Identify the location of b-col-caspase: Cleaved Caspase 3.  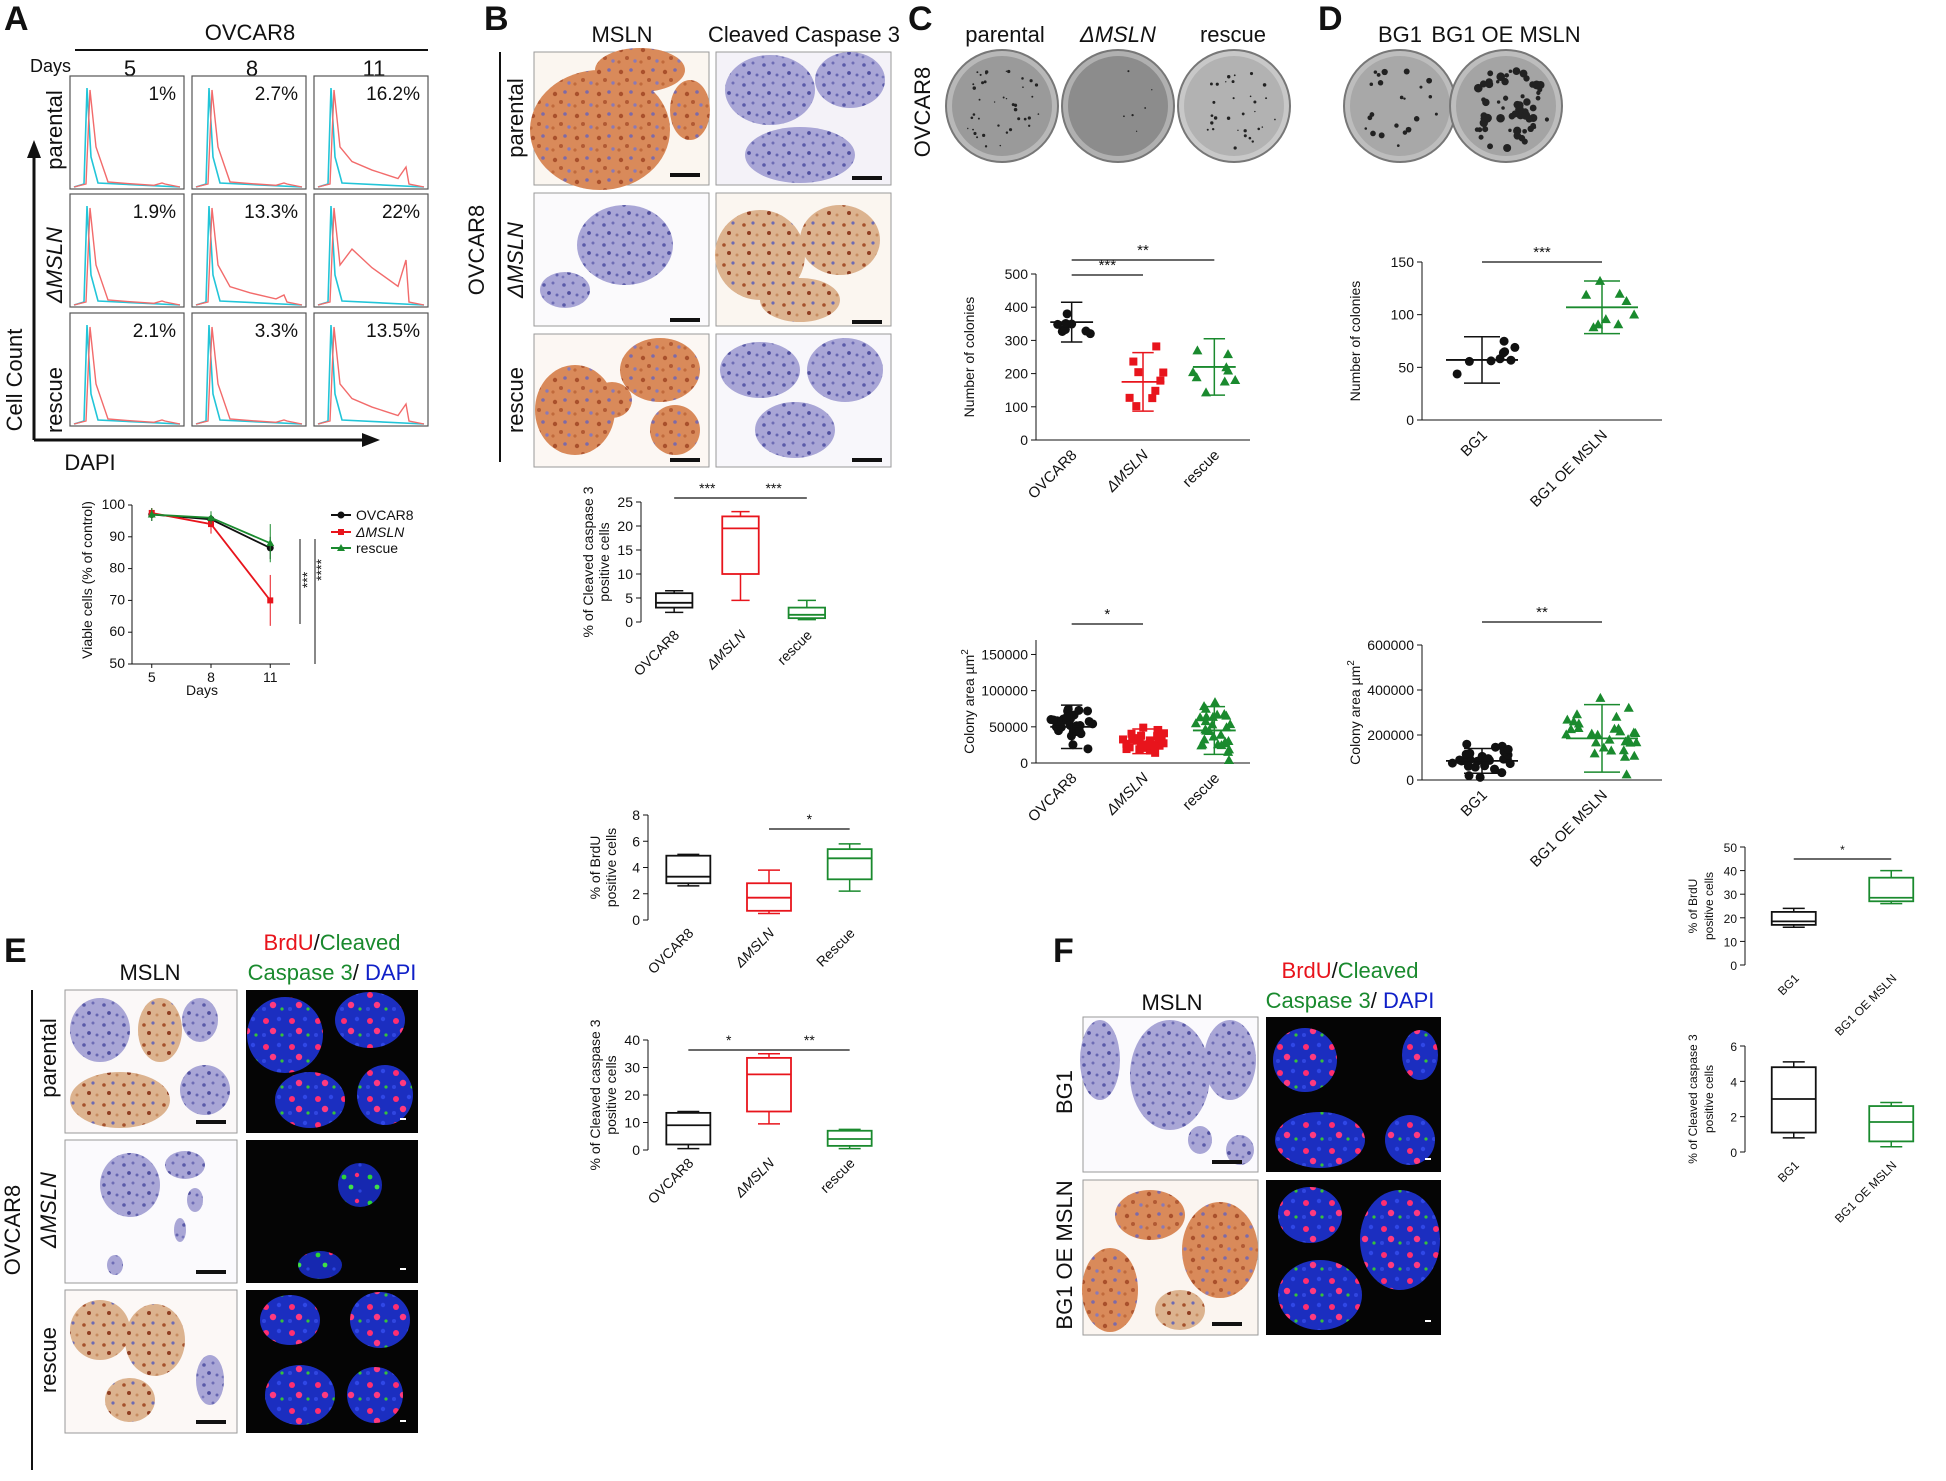
(804, 34).